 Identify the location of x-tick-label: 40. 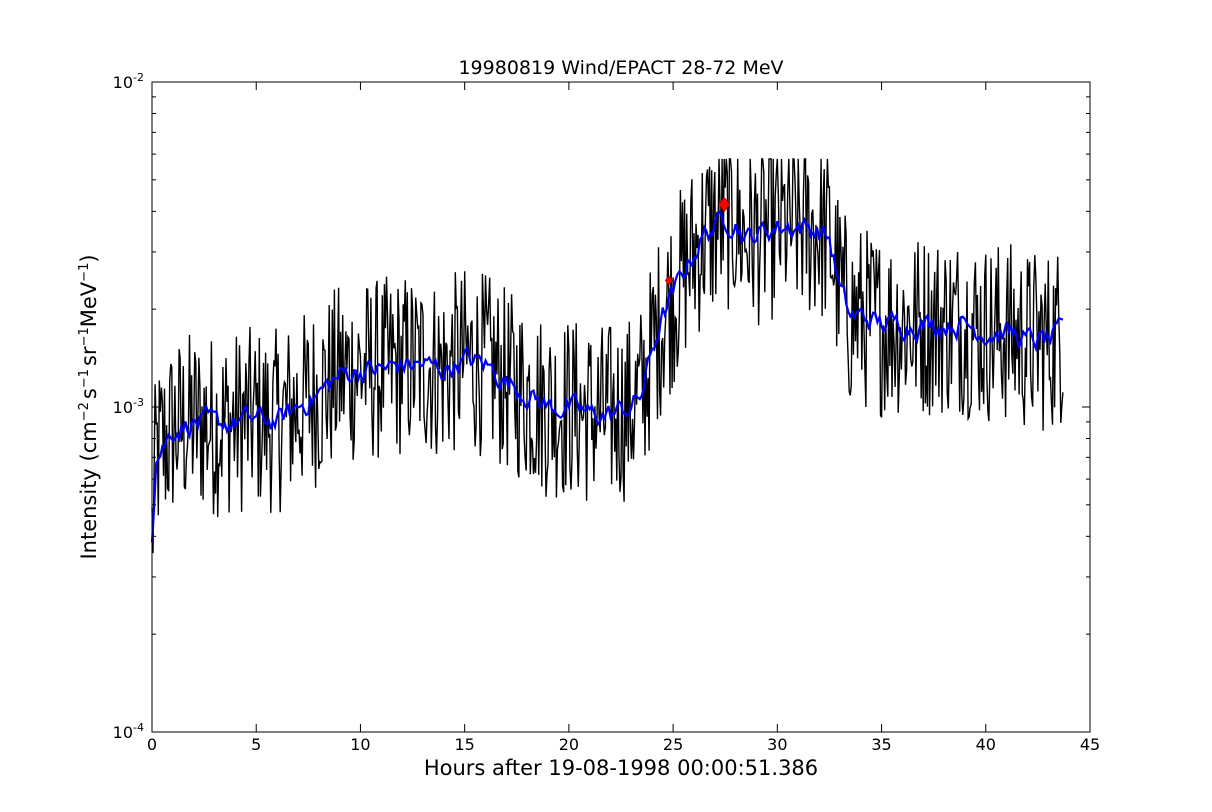
(986, 744).